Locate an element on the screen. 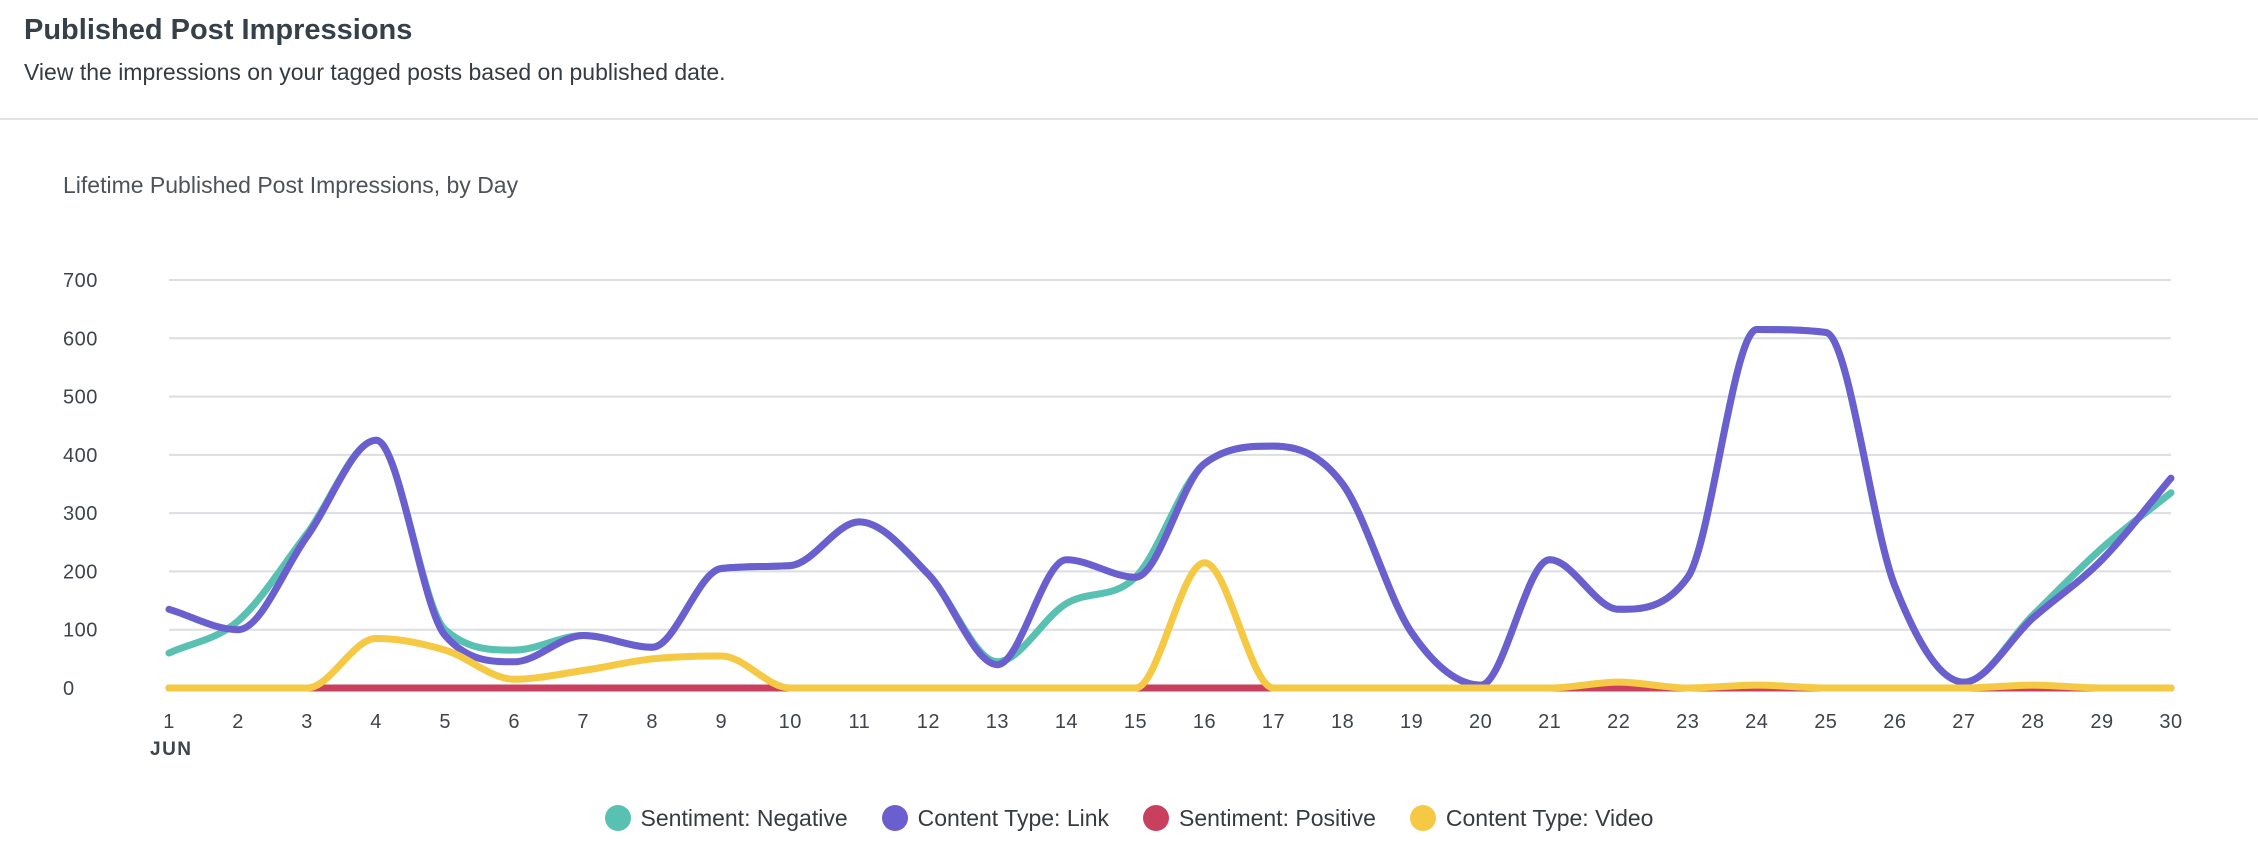 The image size is (2258, 864). x-tick-label: 23 is located at coordinates (1687, 722).